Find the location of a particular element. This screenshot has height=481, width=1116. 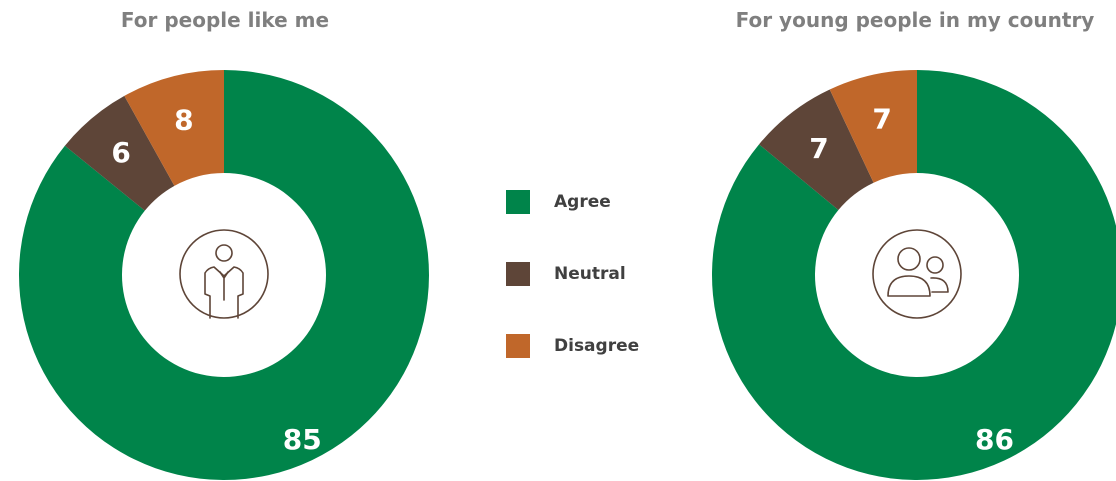

legend-swatch-disagree is located at coordinates (518, 346).